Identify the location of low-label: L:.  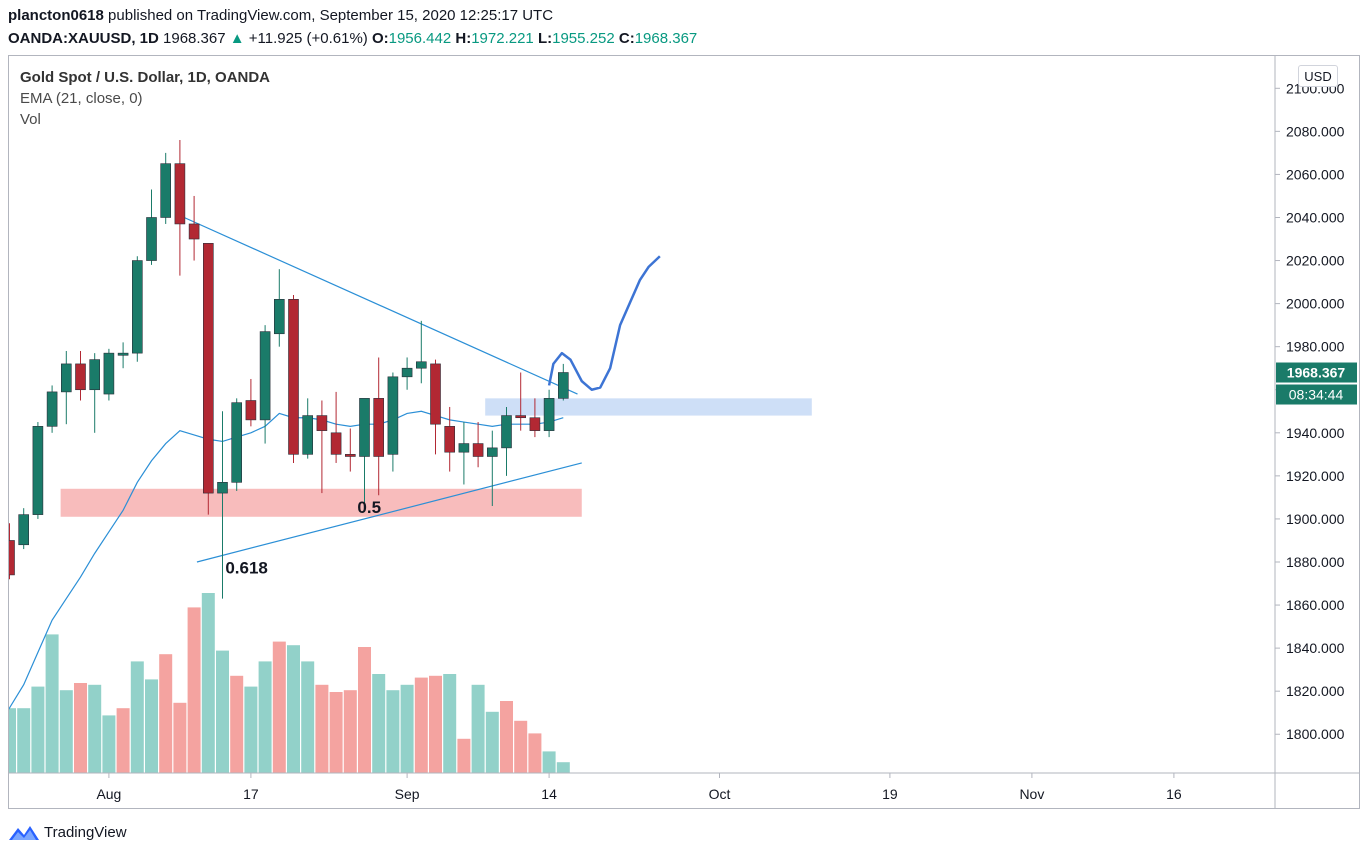
(545, 38).